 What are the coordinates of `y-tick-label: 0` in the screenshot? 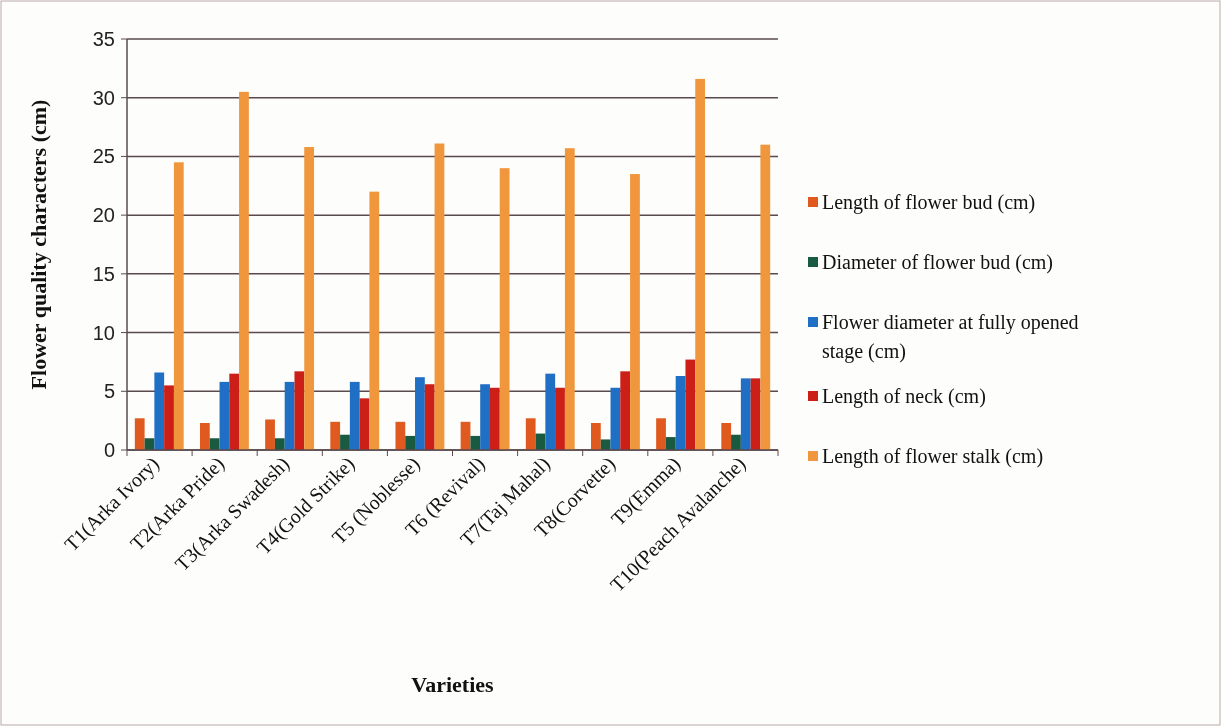 It's located at (109, 450).